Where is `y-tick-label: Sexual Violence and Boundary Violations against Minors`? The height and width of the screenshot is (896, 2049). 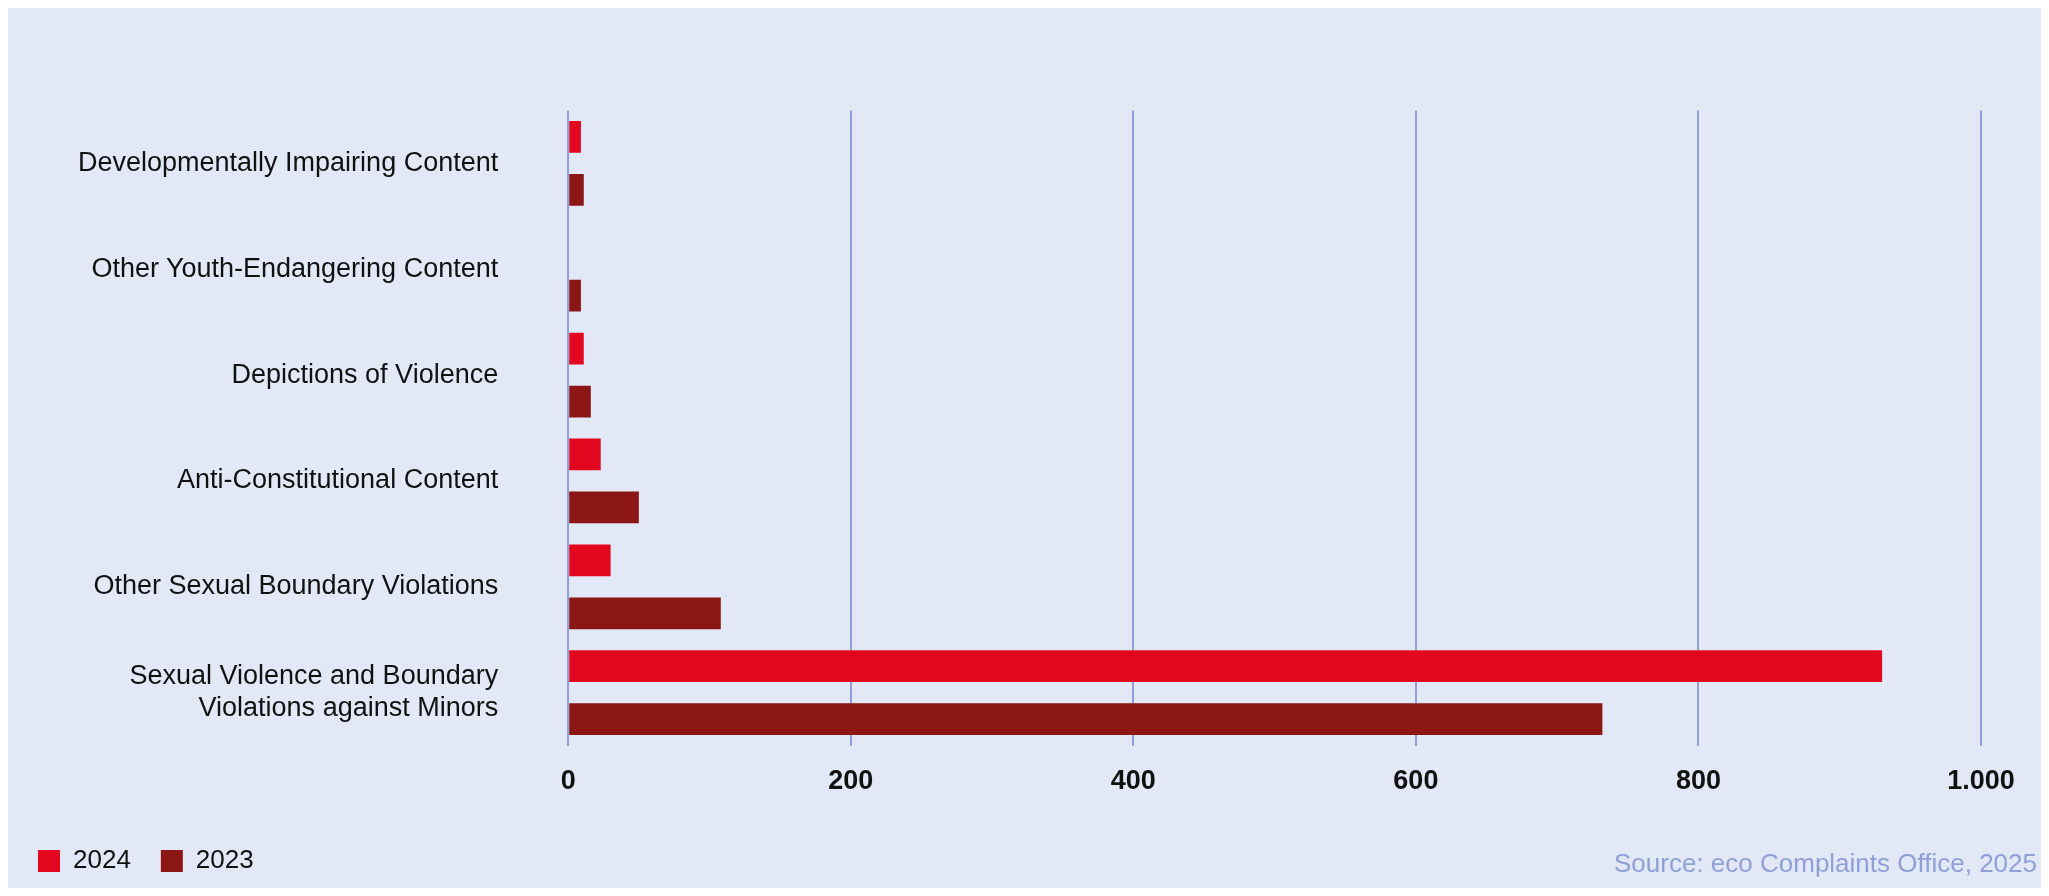 y-tick-label: Sexual Violence and Boundary Violations against Minors is located at coordinates (314, 691).